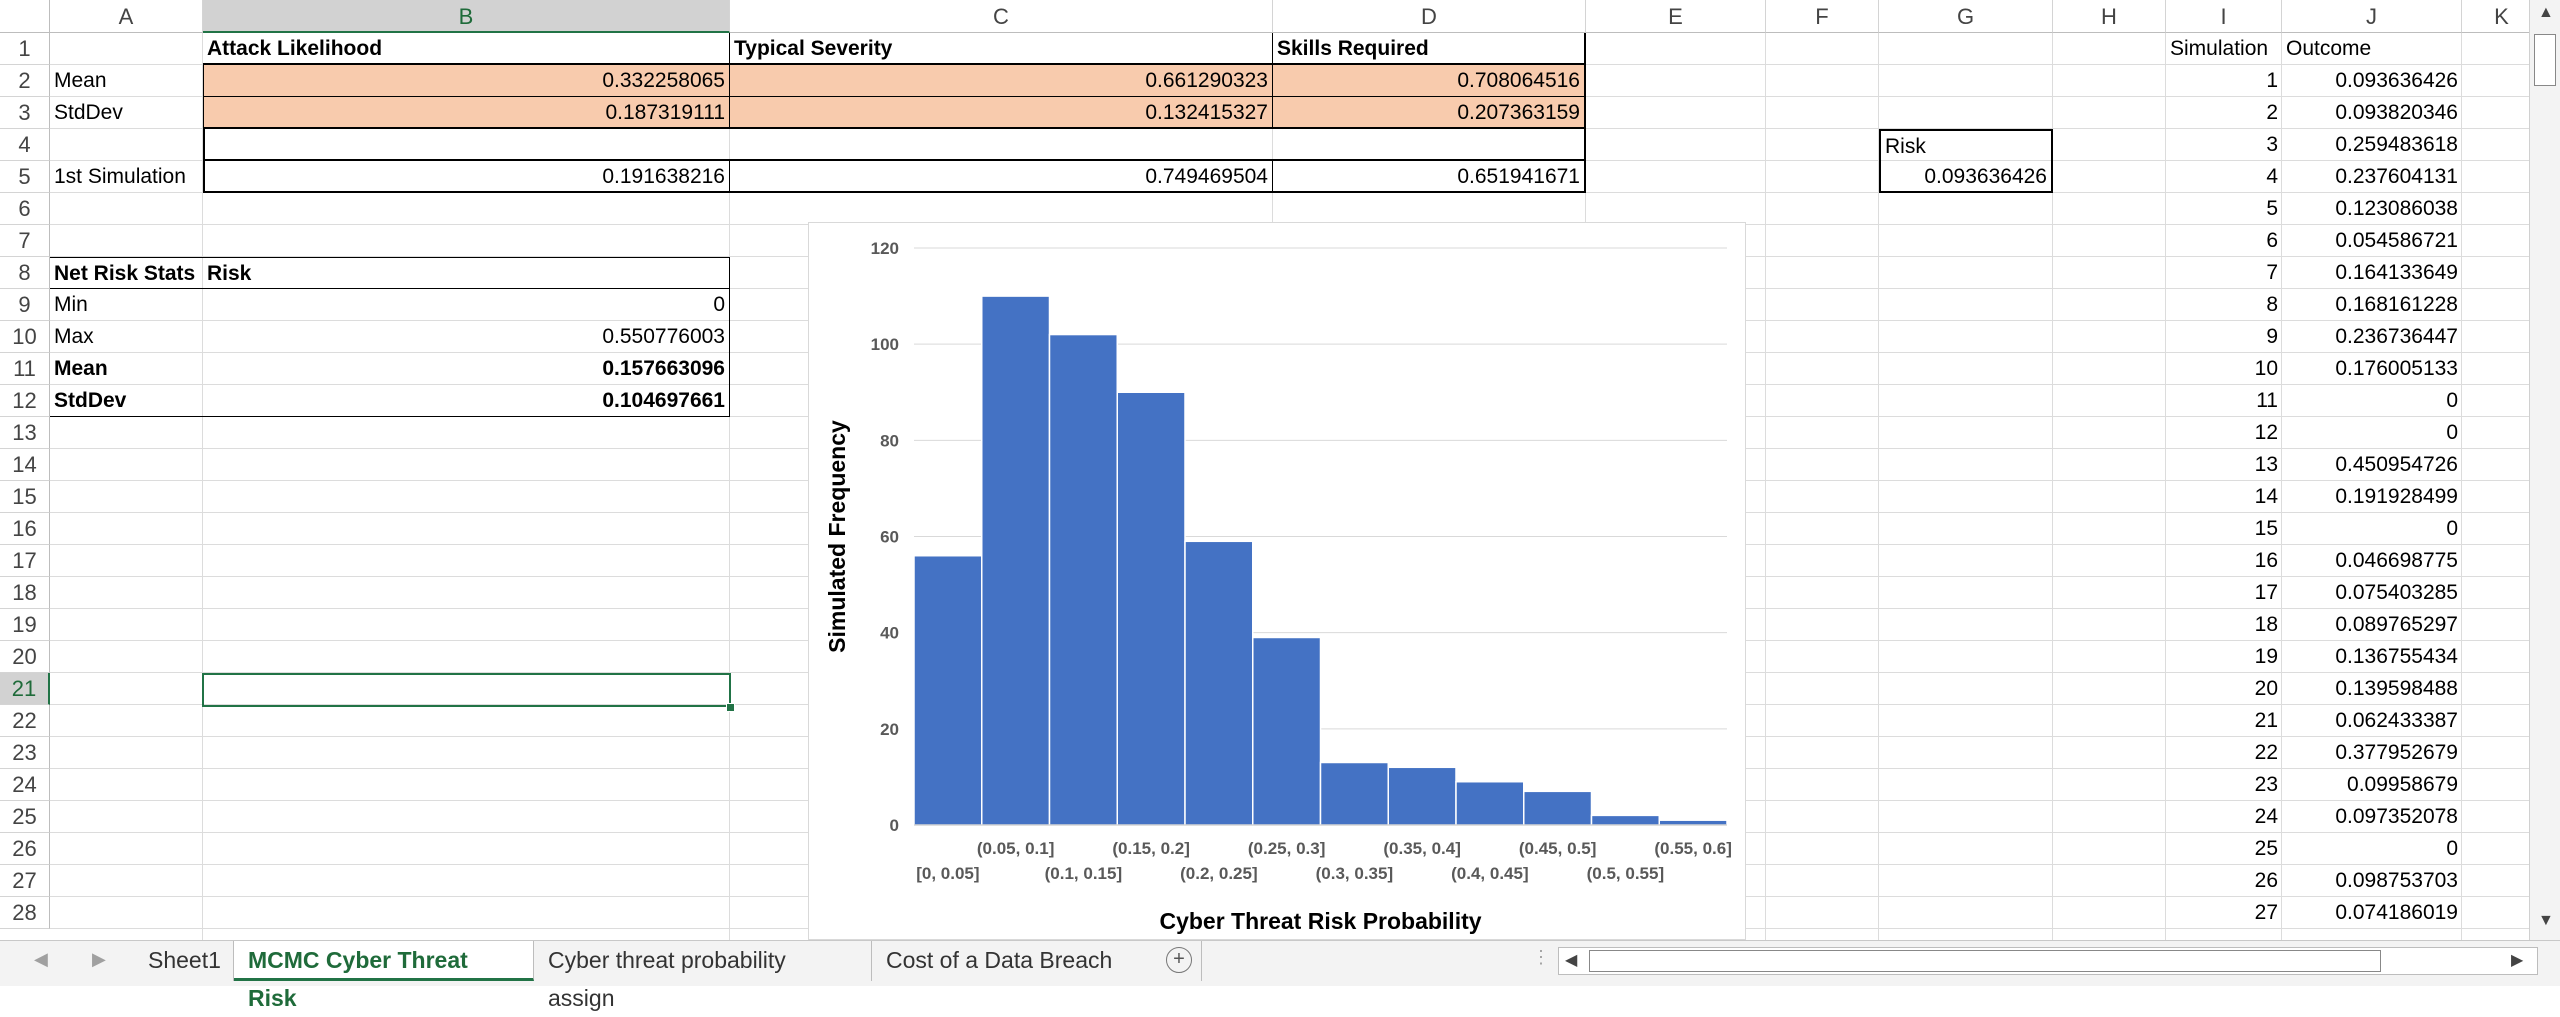  What do you see at coordinates (466, 305) in the screenshot?
I see `cell-b9: 0` at bounding box center [466, 305].